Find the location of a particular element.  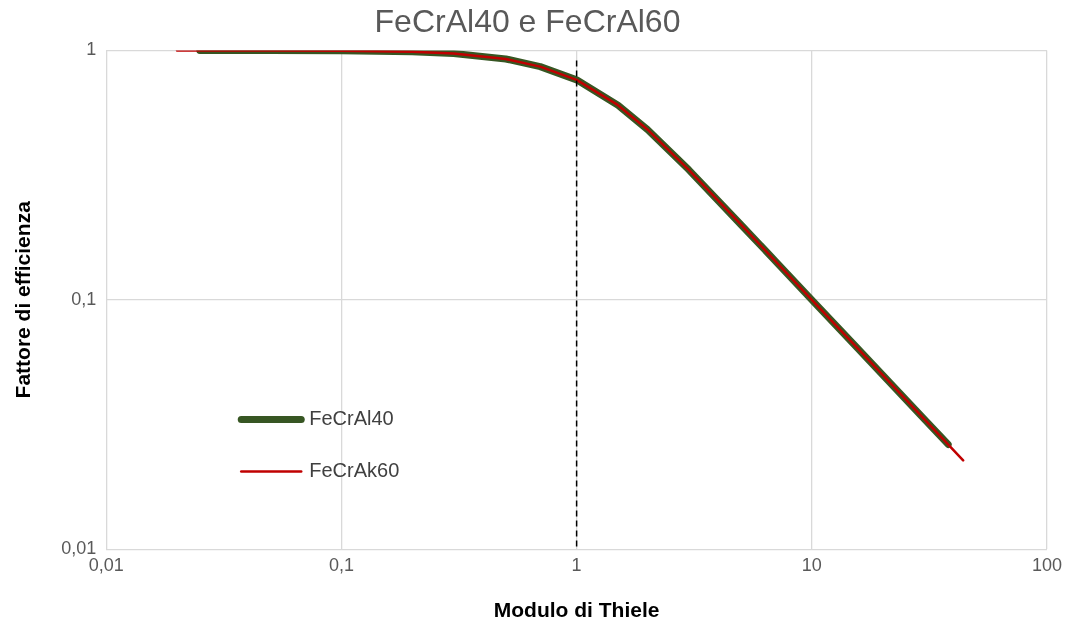

chart-title: FeCrAl40 e FeCrAl60 is located at coordinates (527, 21).